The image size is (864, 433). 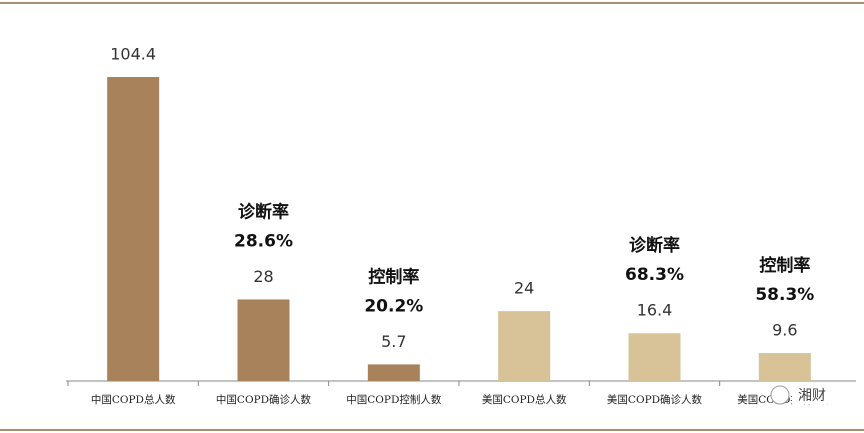 I want to click on value-label: 5.7, so click(x=393, y=341).